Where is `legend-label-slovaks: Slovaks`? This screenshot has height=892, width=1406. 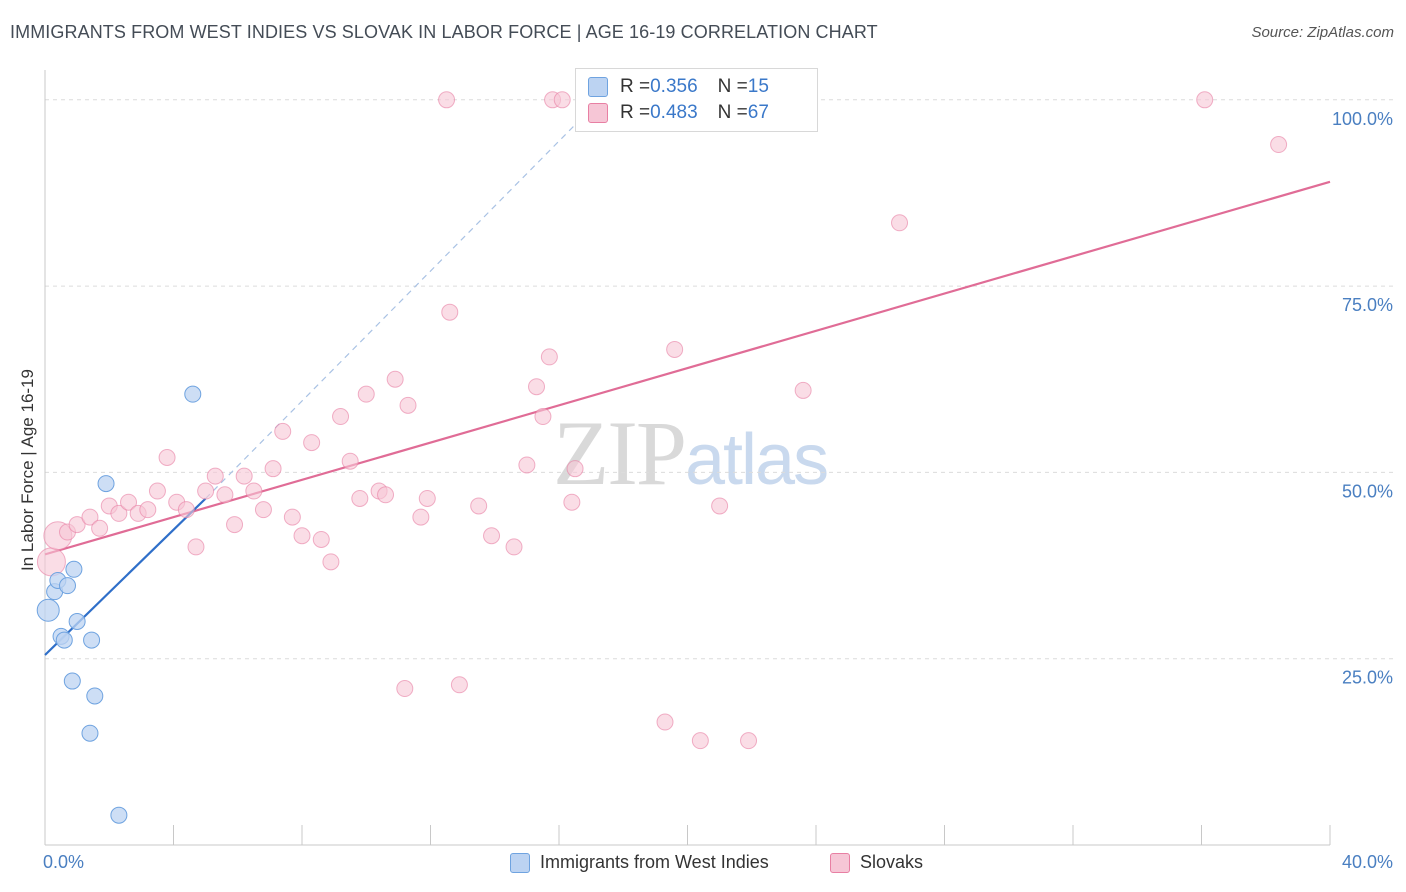
legend-label-slovaks: Slovaks is located at coordinates (892, 862).